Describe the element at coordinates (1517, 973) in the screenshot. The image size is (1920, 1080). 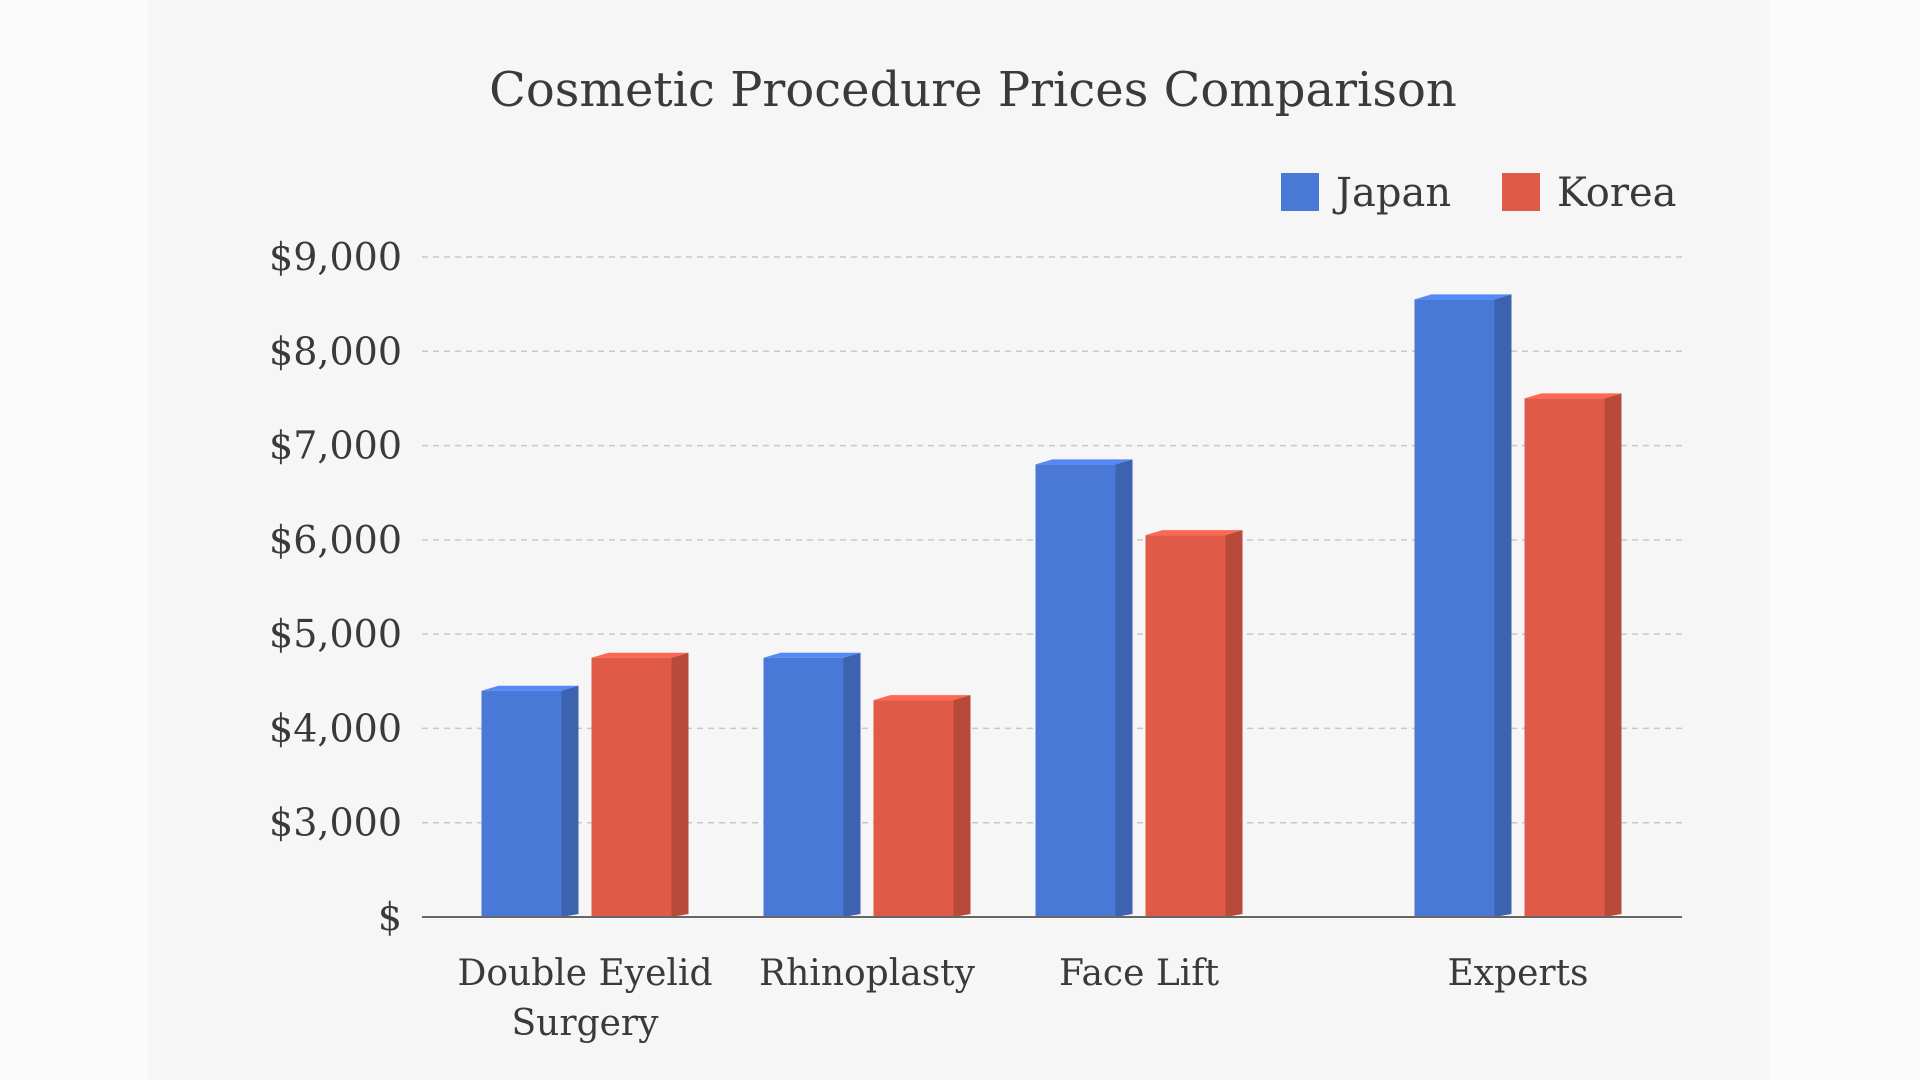
I see `x-tick-label: Experts` at that location.